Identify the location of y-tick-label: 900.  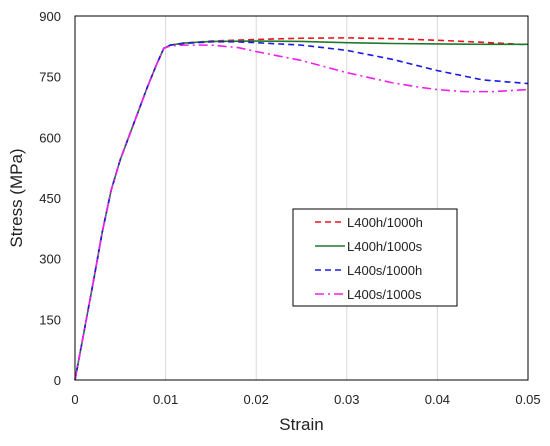
(50, 16).